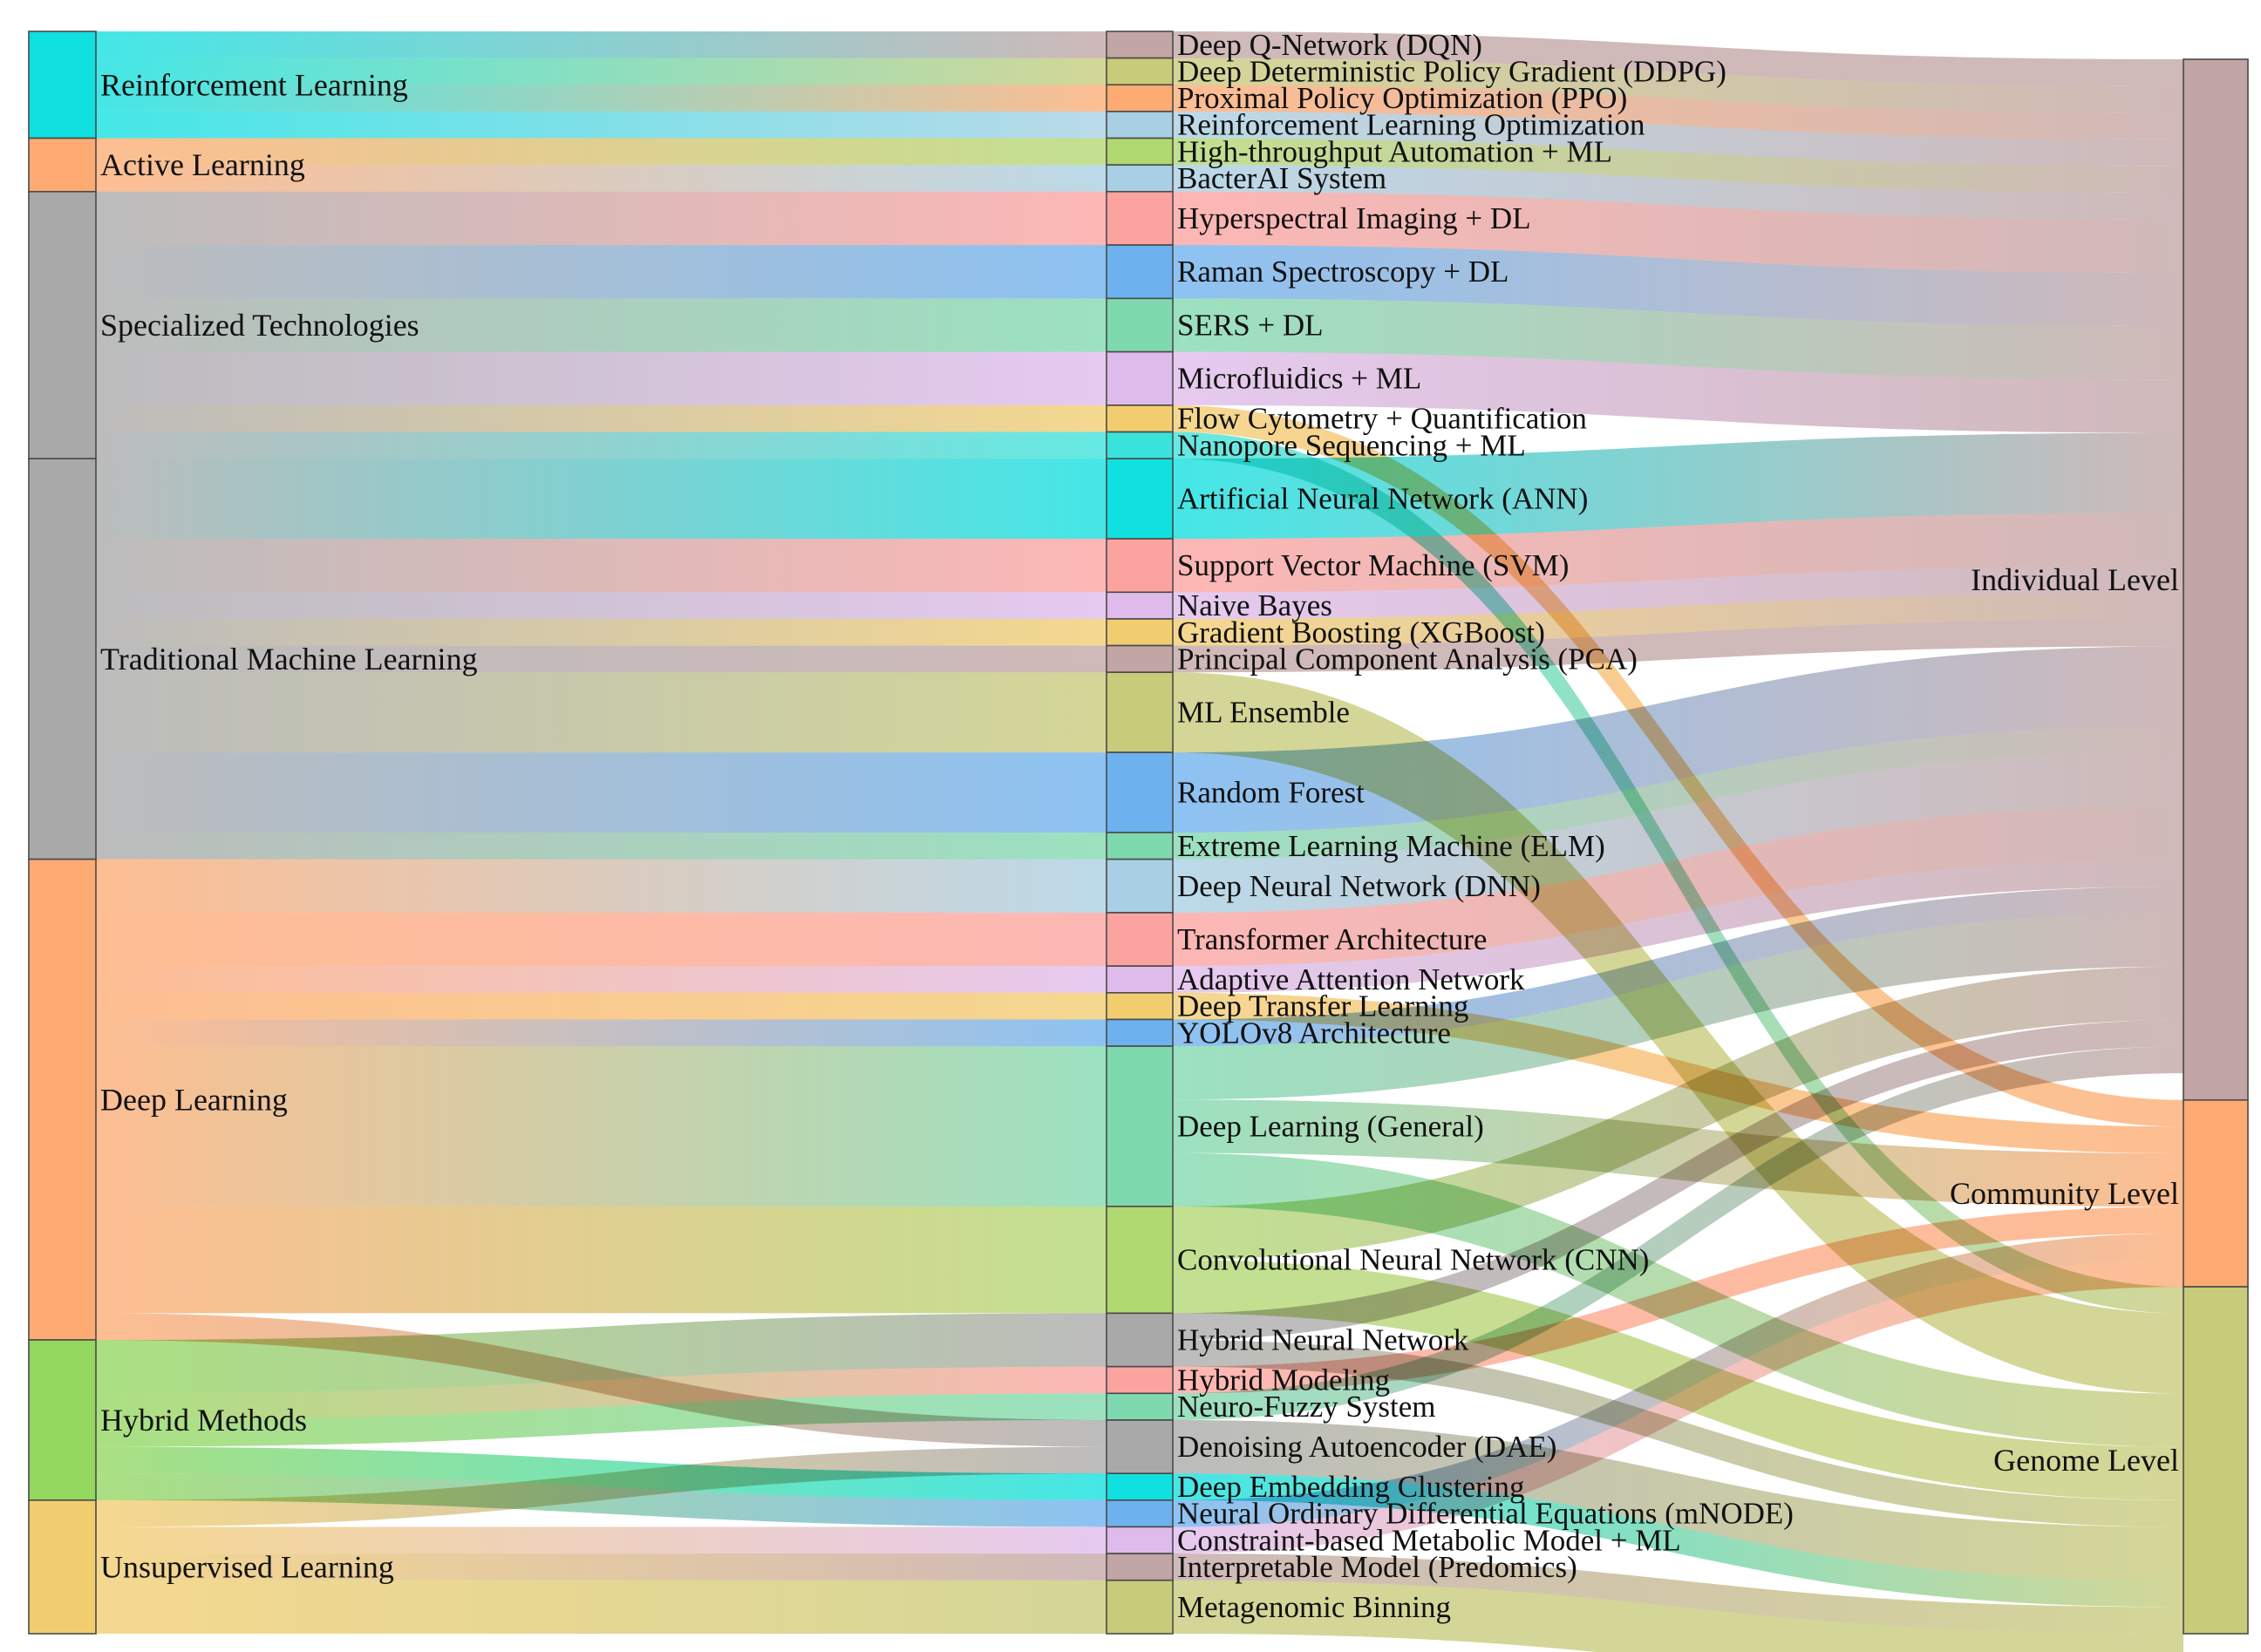 The width and height of the screenshot is (2261, 1652). What do you see at coordinates (602, 44) in the screenshot?
I see `link-rl-to-dqn` at bounding box center [602, 44].